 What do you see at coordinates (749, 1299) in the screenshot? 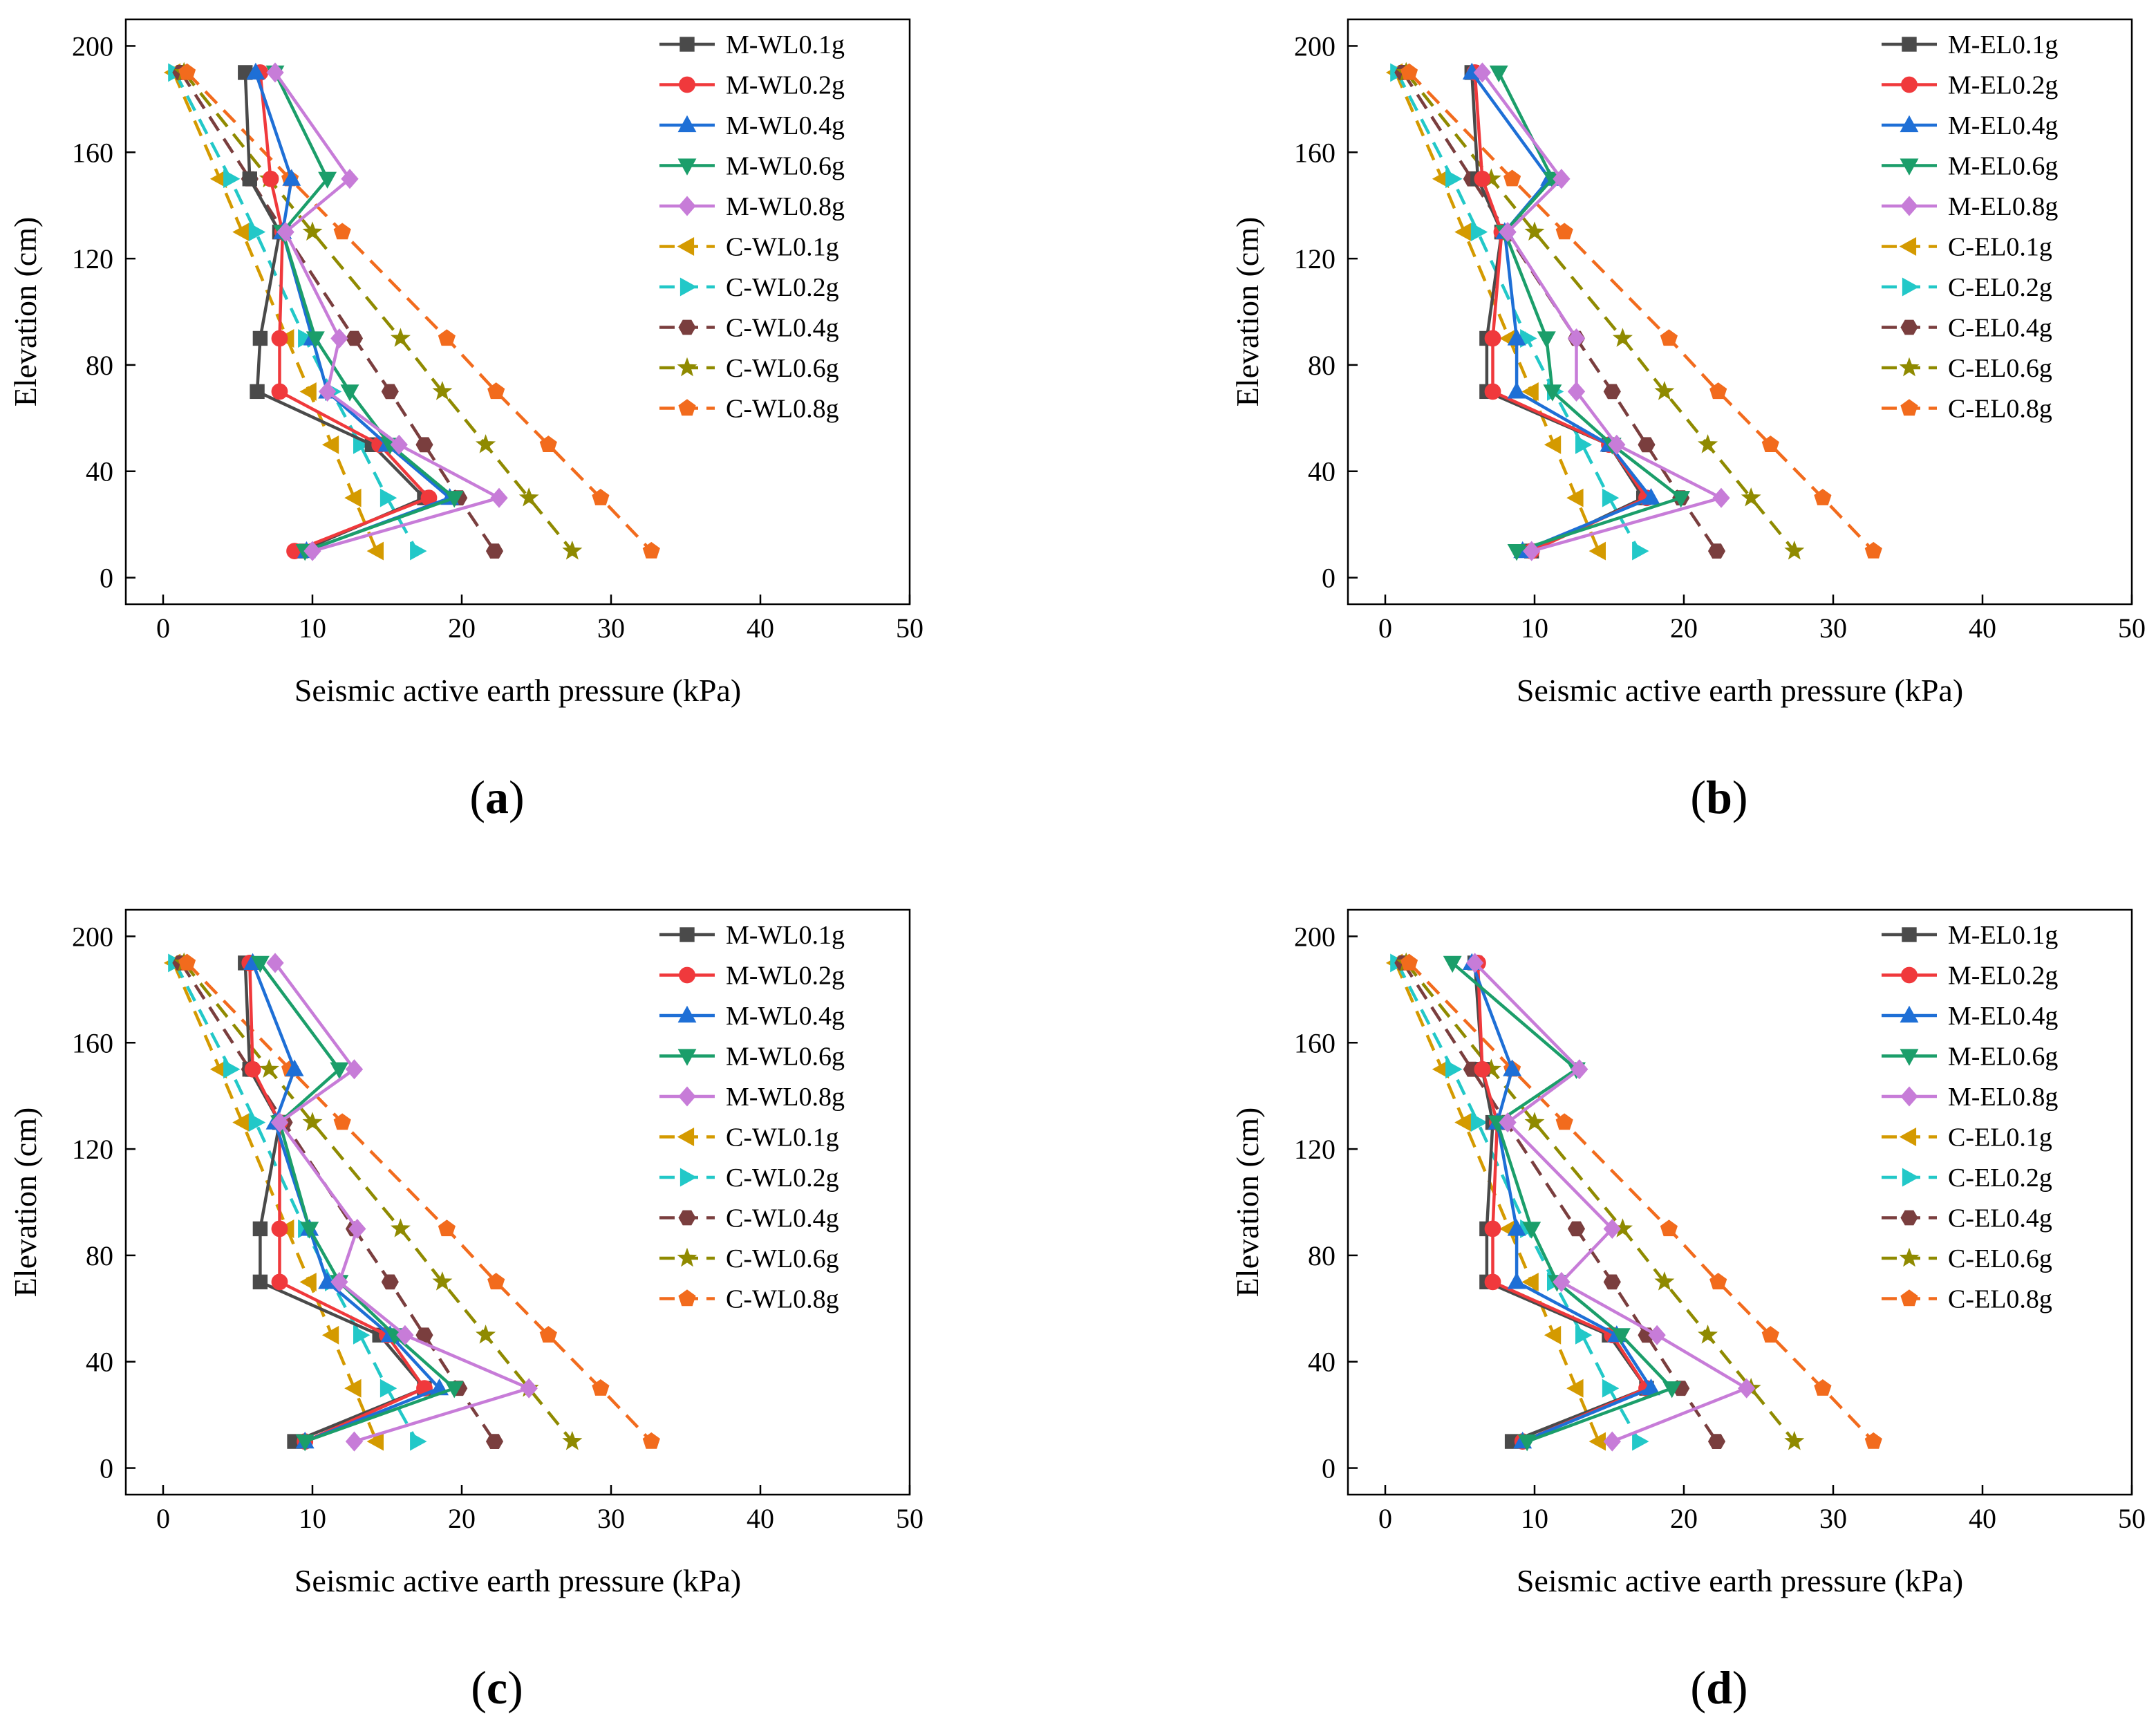
I see `legend-item: C-WL0.8g` at bounding box center [749, 1299].